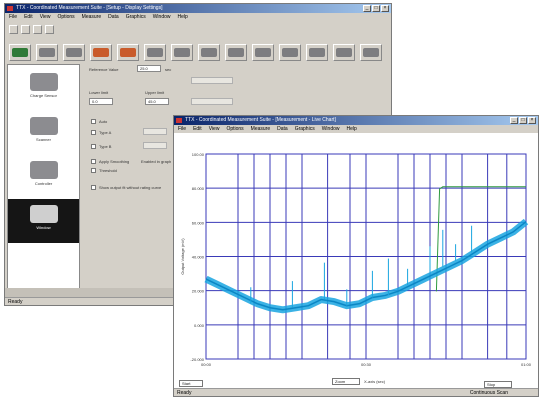 The image size is (544, 401). I want to click on smoothing-label: Apply Smoothing, so click(114, 161).